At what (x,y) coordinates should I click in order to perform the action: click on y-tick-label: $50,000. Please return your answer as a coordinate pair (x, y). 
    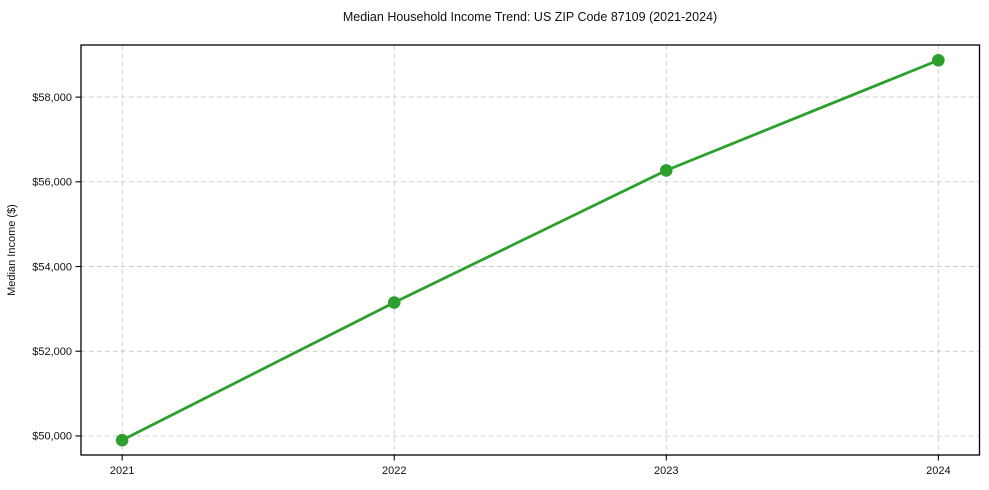
    Looking at the image, I should click on (52, 437).